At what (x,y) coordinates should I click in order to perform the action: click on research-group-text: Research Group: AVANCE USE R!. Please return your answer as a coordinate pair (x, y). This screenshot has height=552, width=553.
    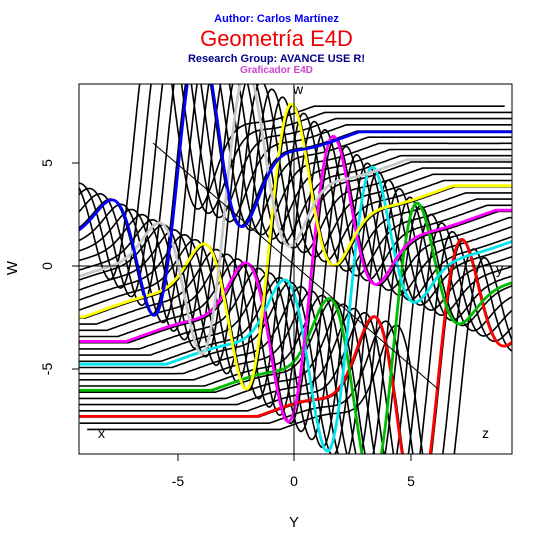
    Looking at the image, I should click on (276, 59).